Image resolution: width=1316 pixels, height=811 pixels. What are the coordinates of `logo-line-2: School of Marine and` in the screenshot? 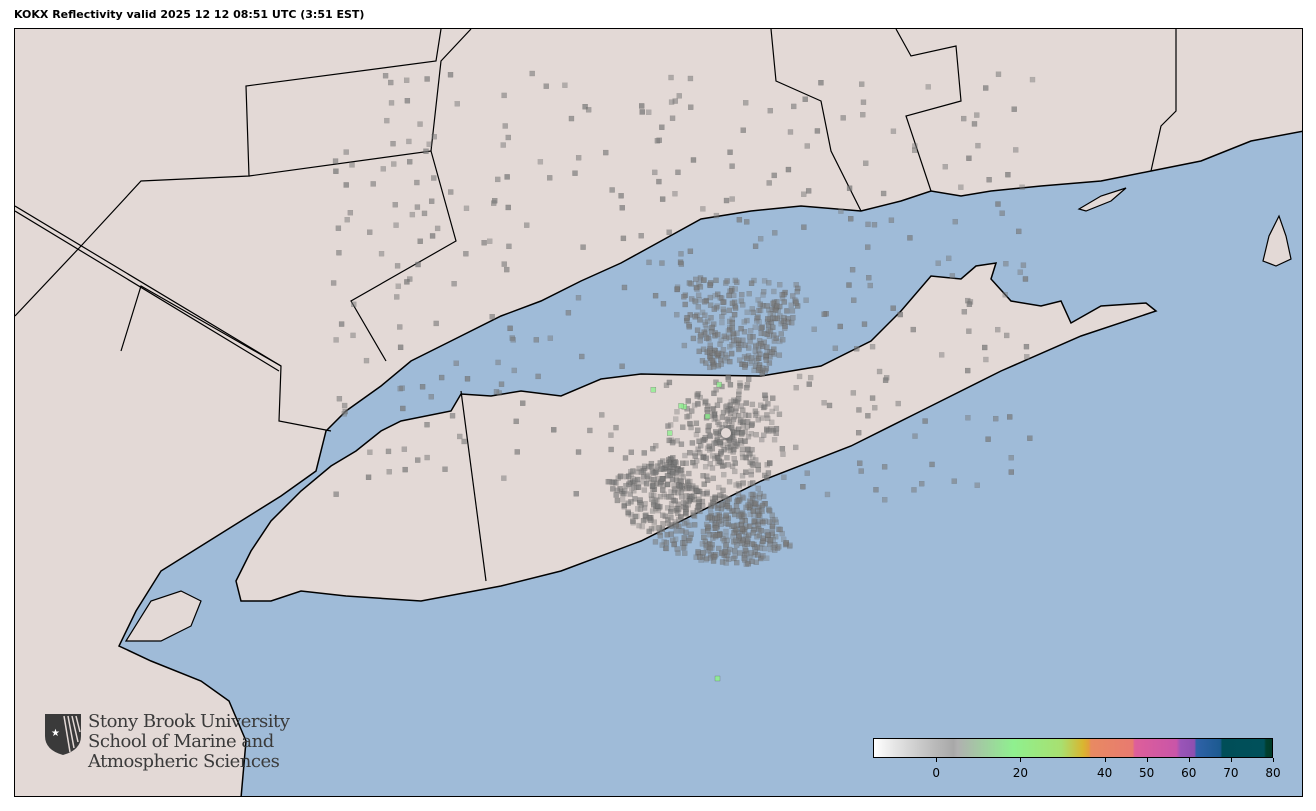 It's located at (181, 741).